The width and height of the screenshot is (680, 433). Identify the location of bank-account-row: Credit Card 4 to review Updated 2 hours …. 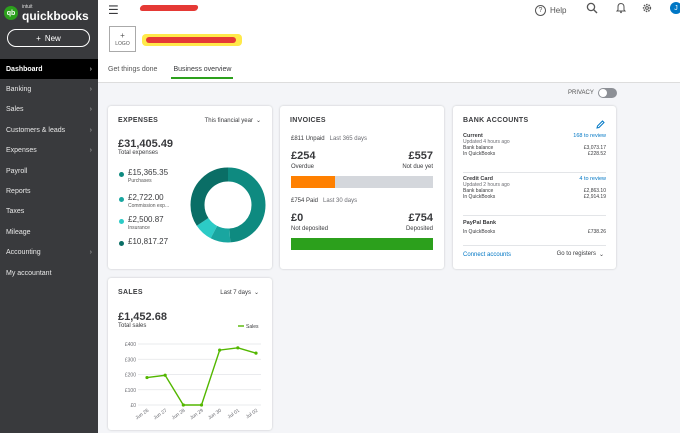
(534, 194).